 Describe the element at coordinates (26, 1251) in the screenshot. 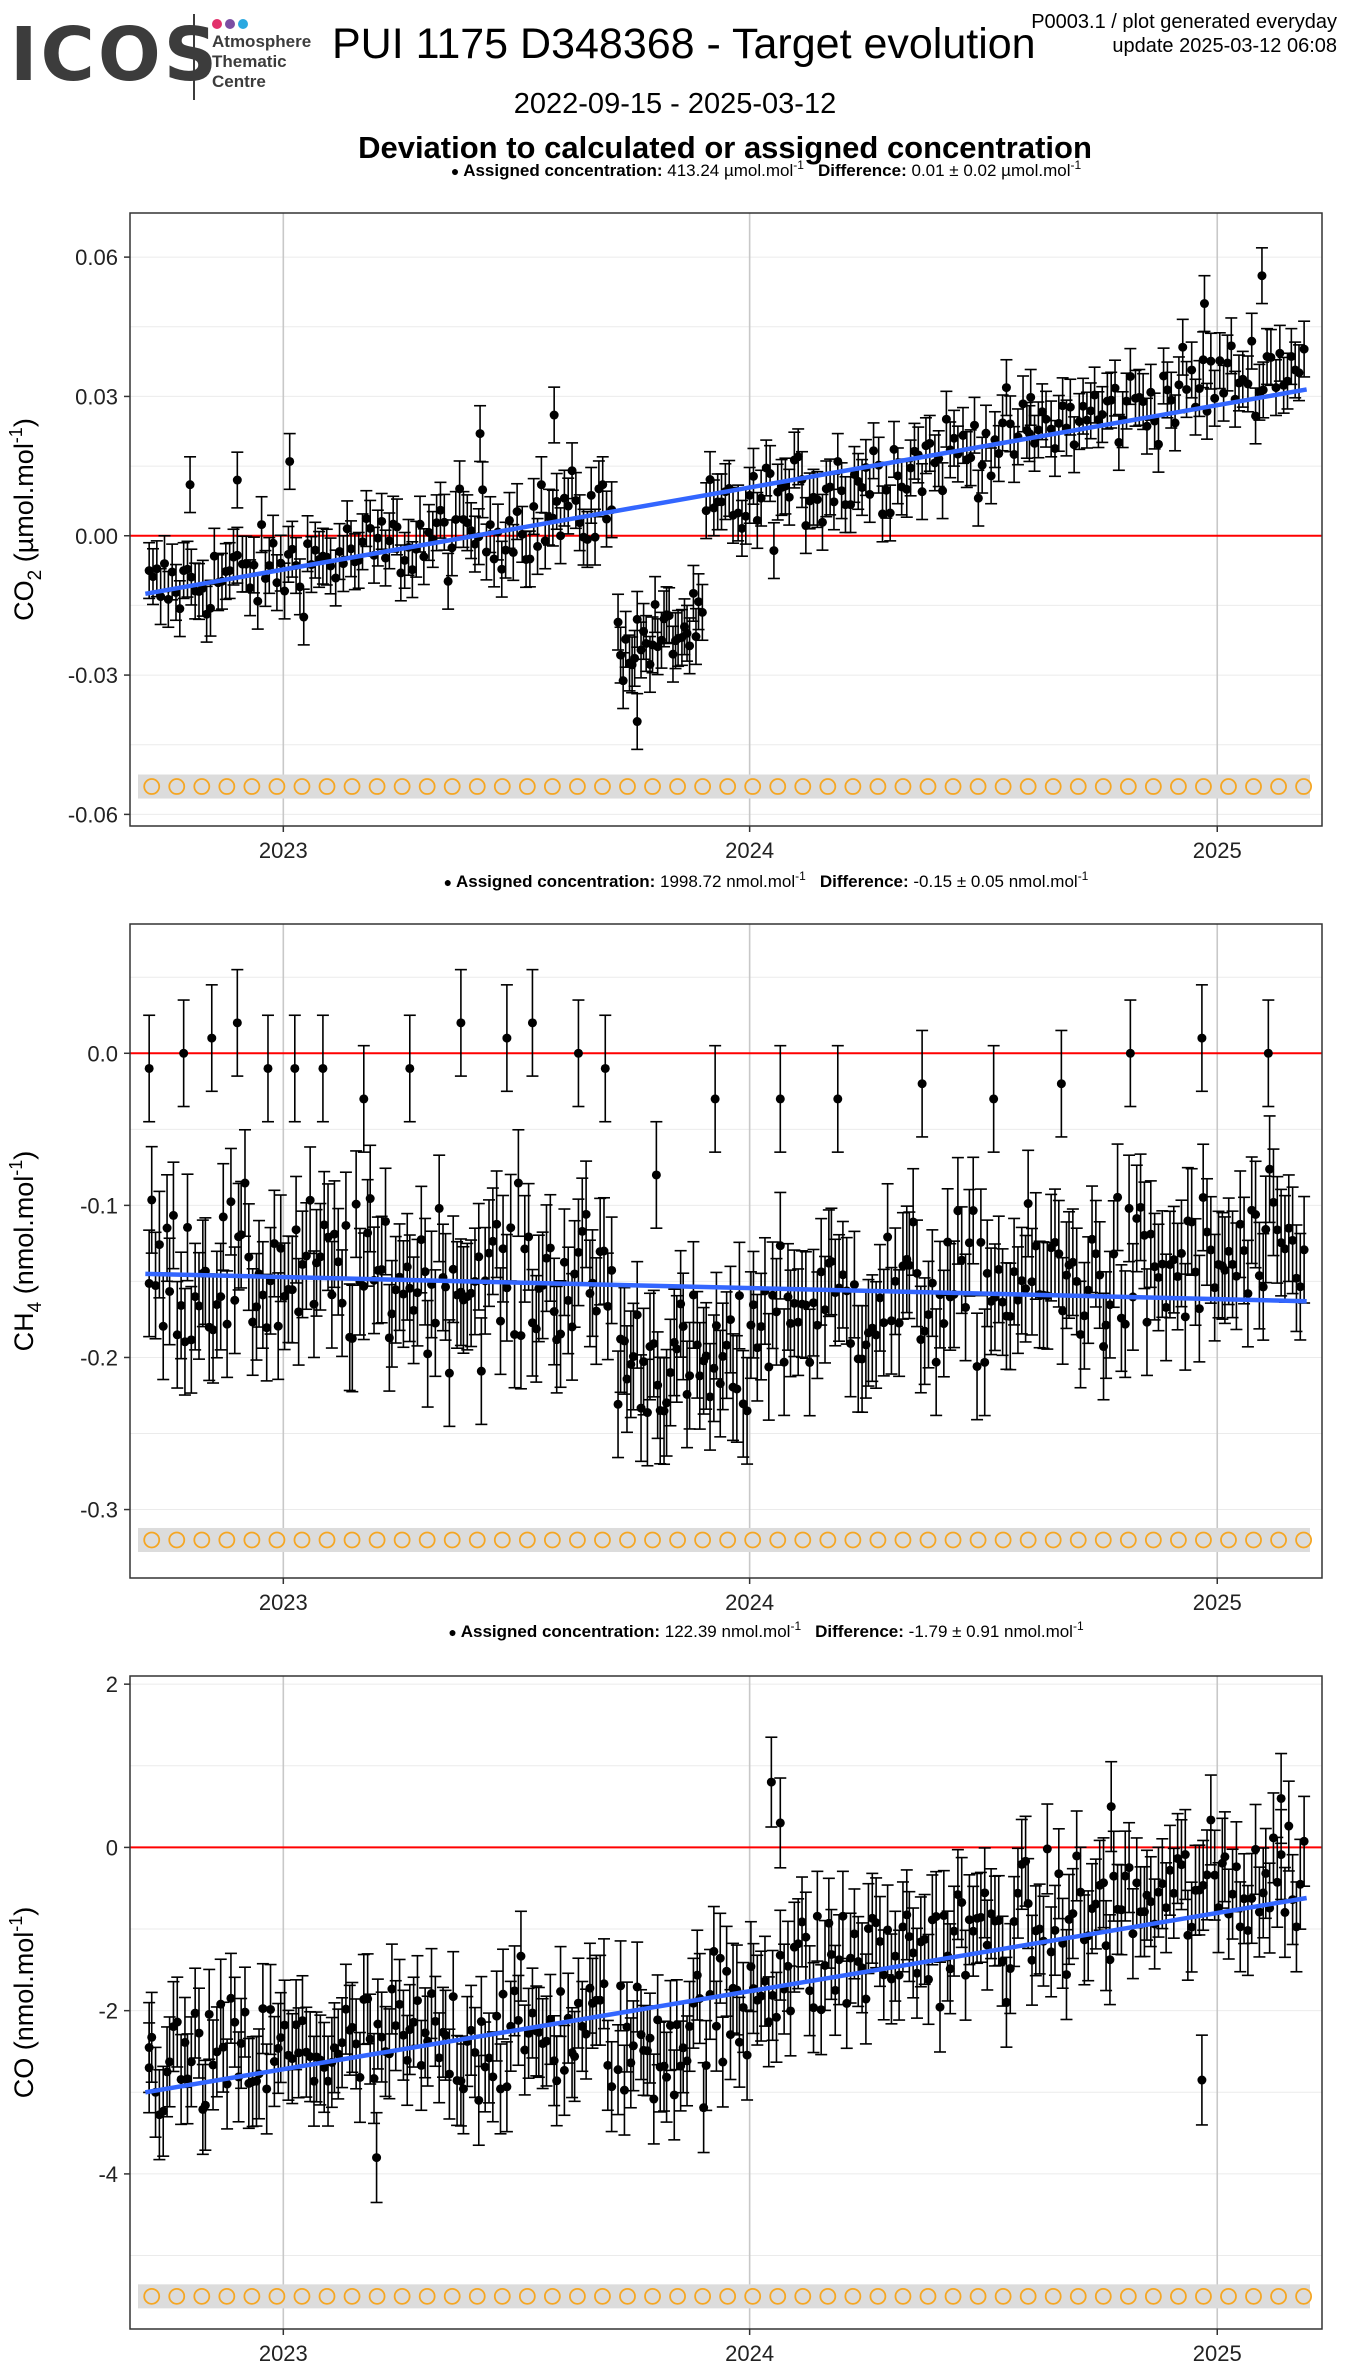

I see `y-axis-label: CH4 (nmol.mol-1)` at that location.